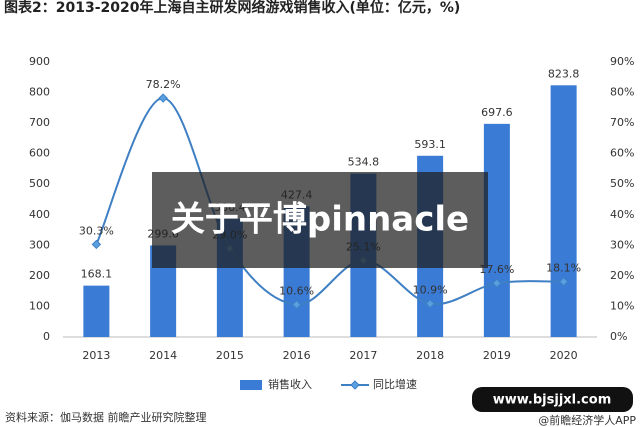 The width and height of the screenshot is (640, 427). What do you see at coordinates (232, 8) in the screenshot?
I see `chart-title: 图表2：2013-2020年上海自主研发网络游戏销售收入(单位：亿元，%)` at bounding box center [232, 8].